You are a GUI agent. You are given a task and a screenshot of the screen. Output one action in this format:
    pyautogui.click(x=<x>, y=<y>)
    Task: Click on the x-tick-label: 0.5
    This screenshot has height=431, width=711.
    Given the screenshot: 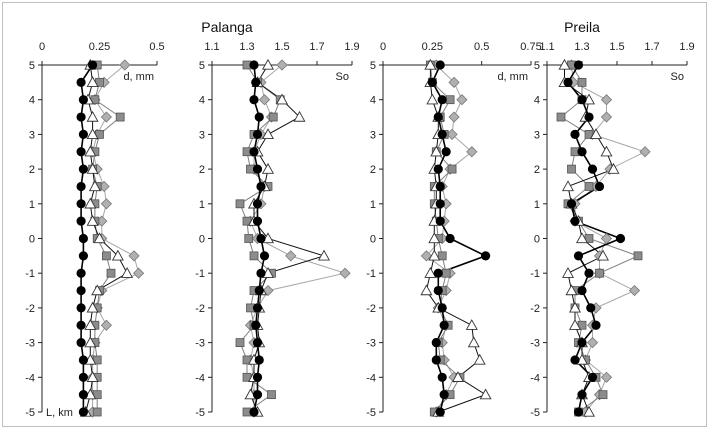 What is the action you would take?
    pyautogui.click(x=481, y=47)
    